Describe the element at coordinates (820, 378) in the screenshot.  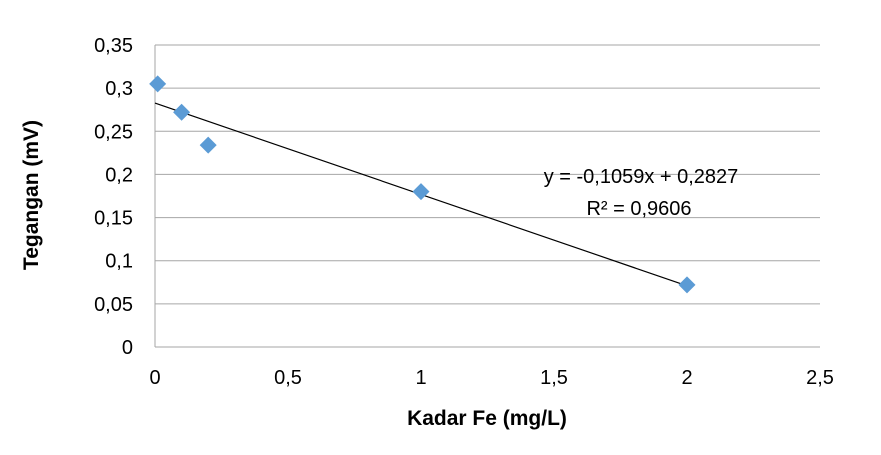
I see `x-tick-label: 2,5` at that location.